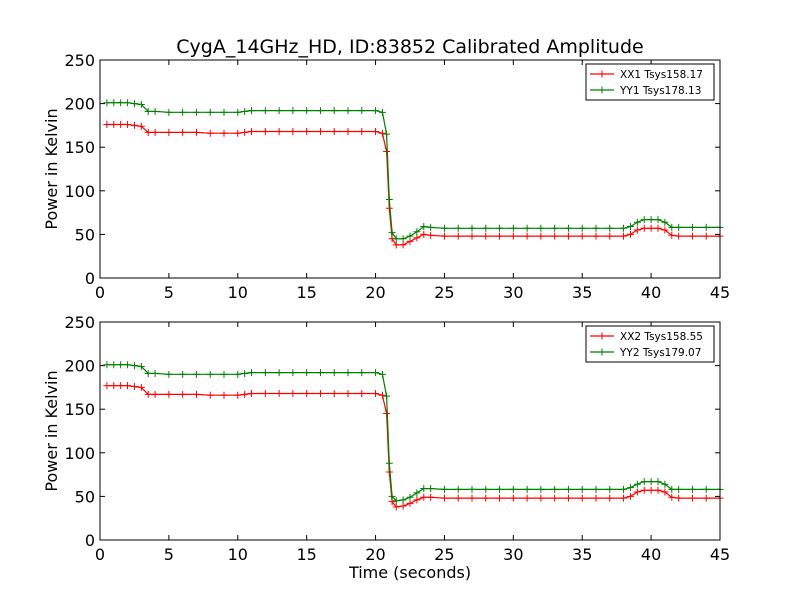 Image resolution: width=800 pixels, height=600 pixels. I want to click on x-tick-label: 5, so click(169, 292).